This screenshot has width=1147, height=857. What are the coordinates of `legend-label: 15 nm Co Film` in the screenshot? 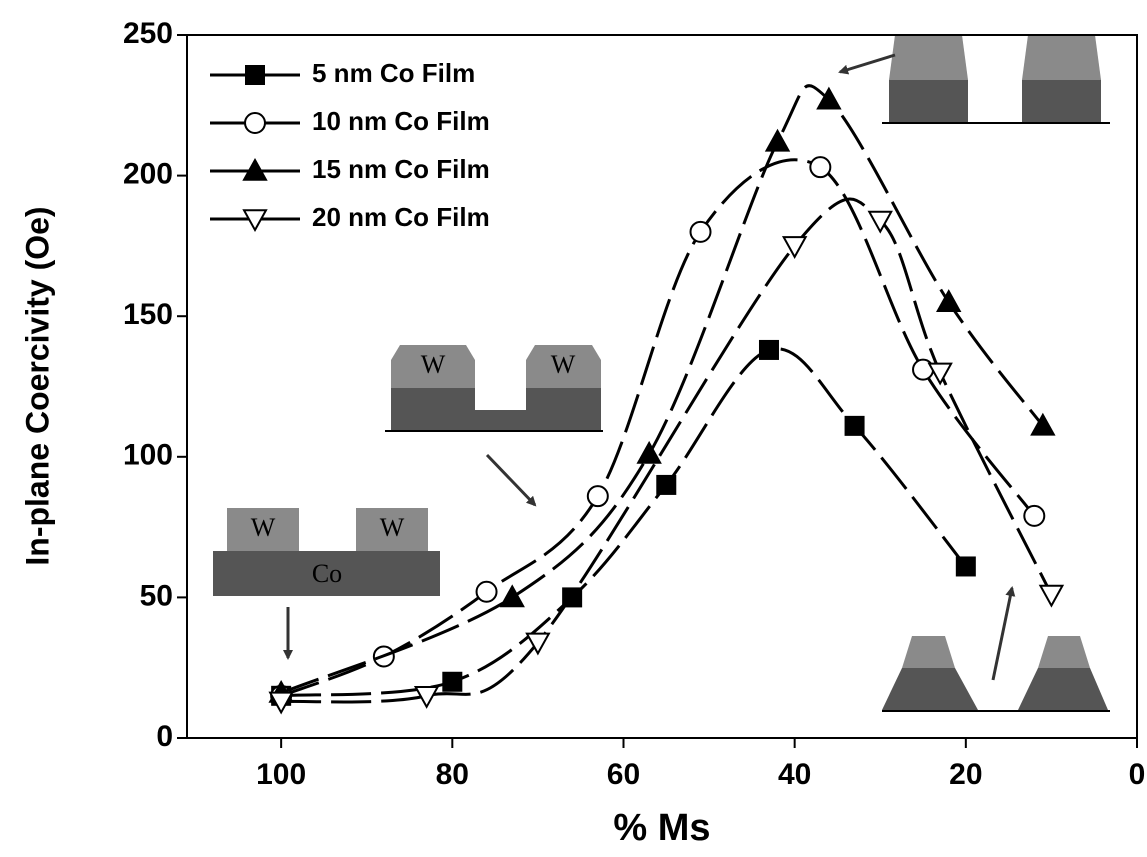 It's located at (401, 169).